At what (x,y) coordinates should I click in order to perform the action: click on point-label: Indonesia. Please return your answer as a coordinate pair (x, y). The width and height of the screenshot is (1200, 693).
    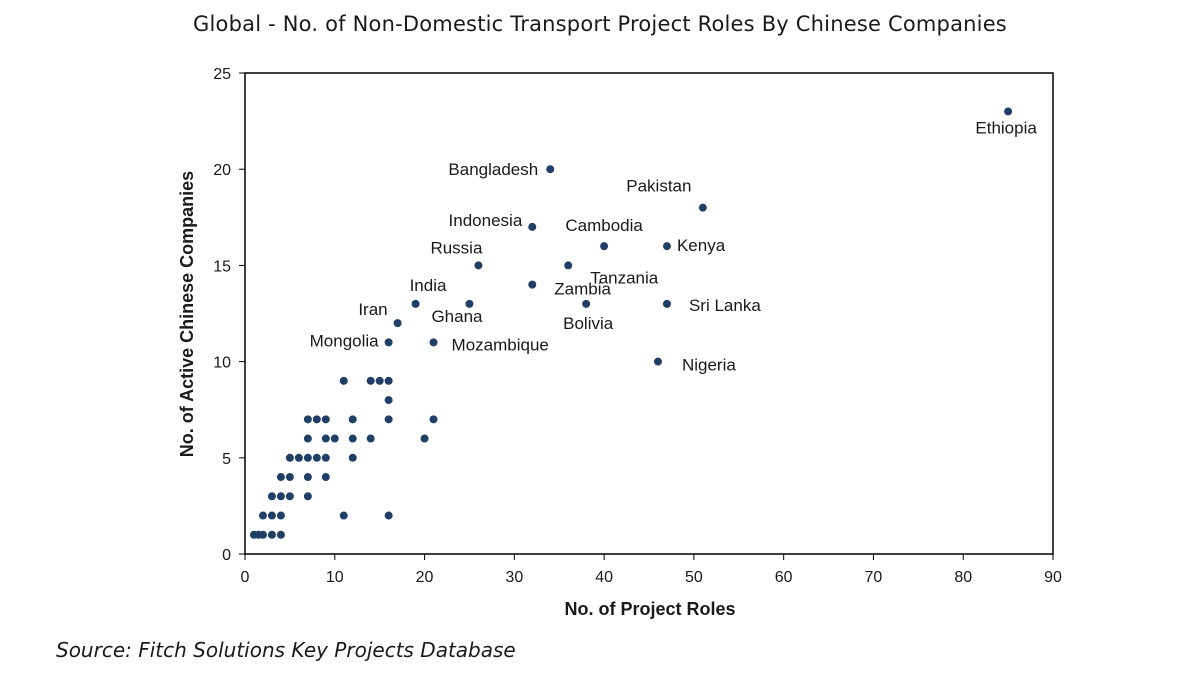
    Looking at the image, I should click on (486, 220).